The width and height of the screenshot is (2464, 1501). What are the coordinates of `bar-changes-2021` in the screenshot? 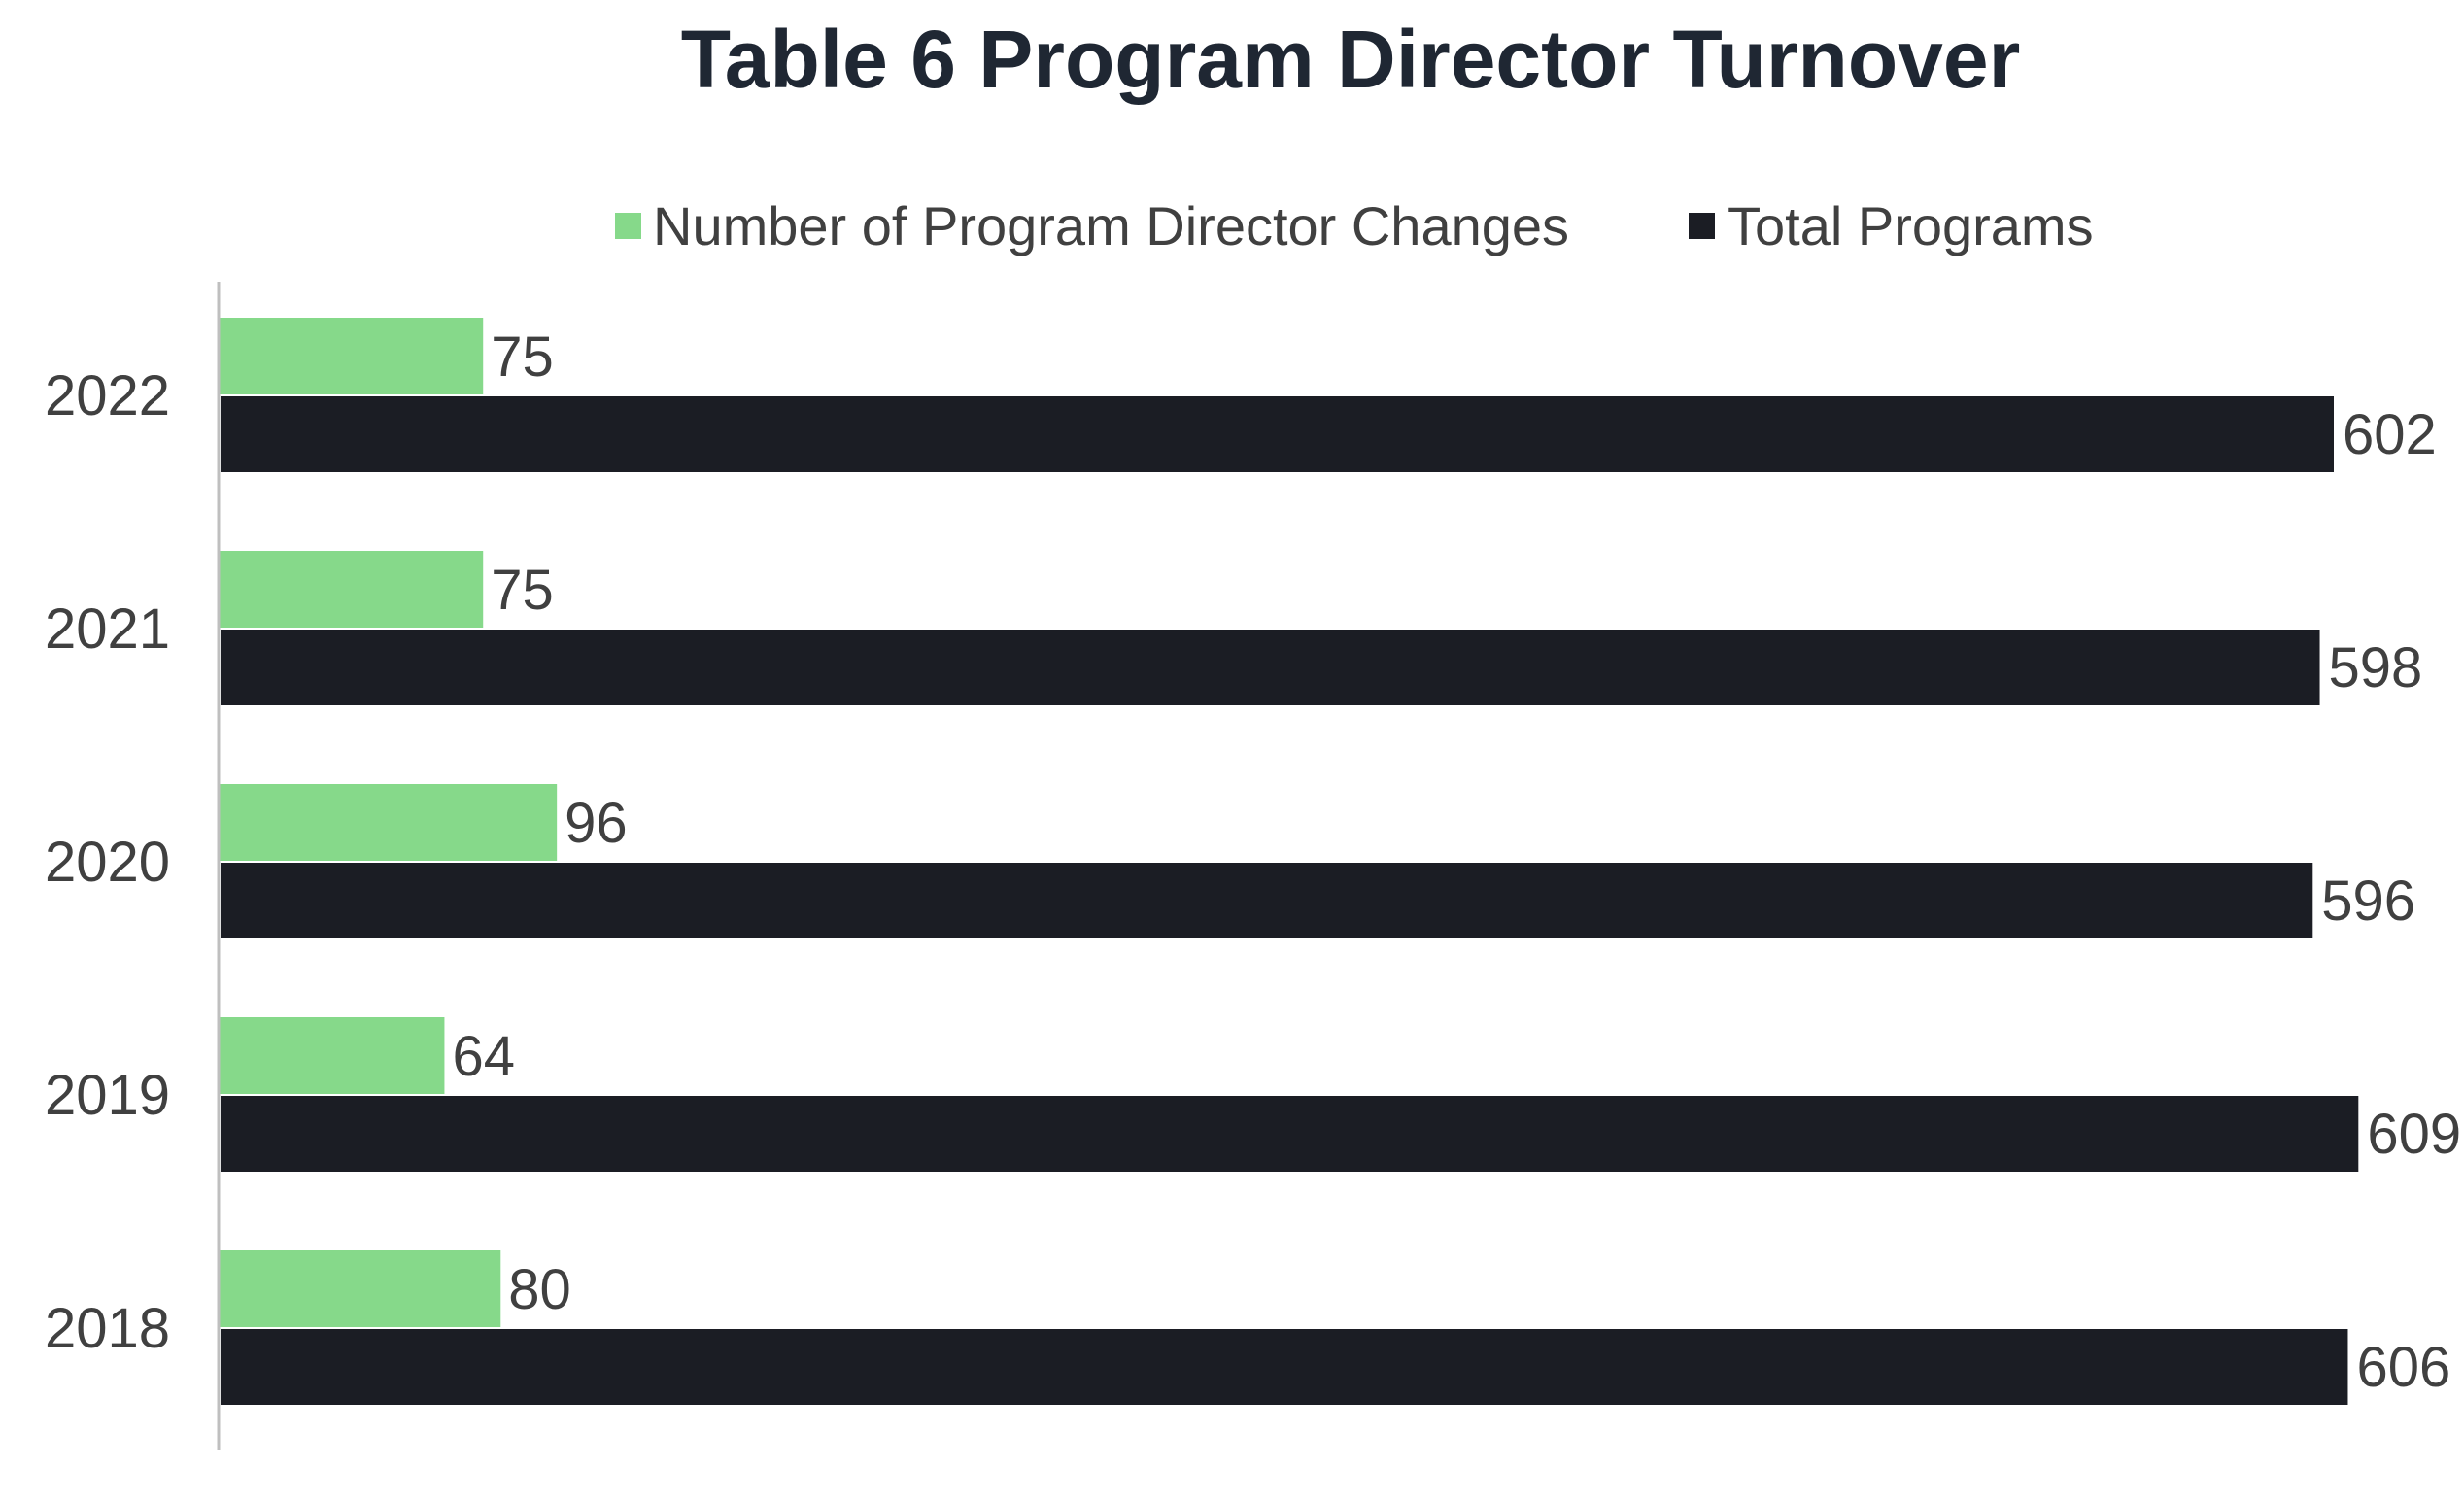 It's located at (352, 590).